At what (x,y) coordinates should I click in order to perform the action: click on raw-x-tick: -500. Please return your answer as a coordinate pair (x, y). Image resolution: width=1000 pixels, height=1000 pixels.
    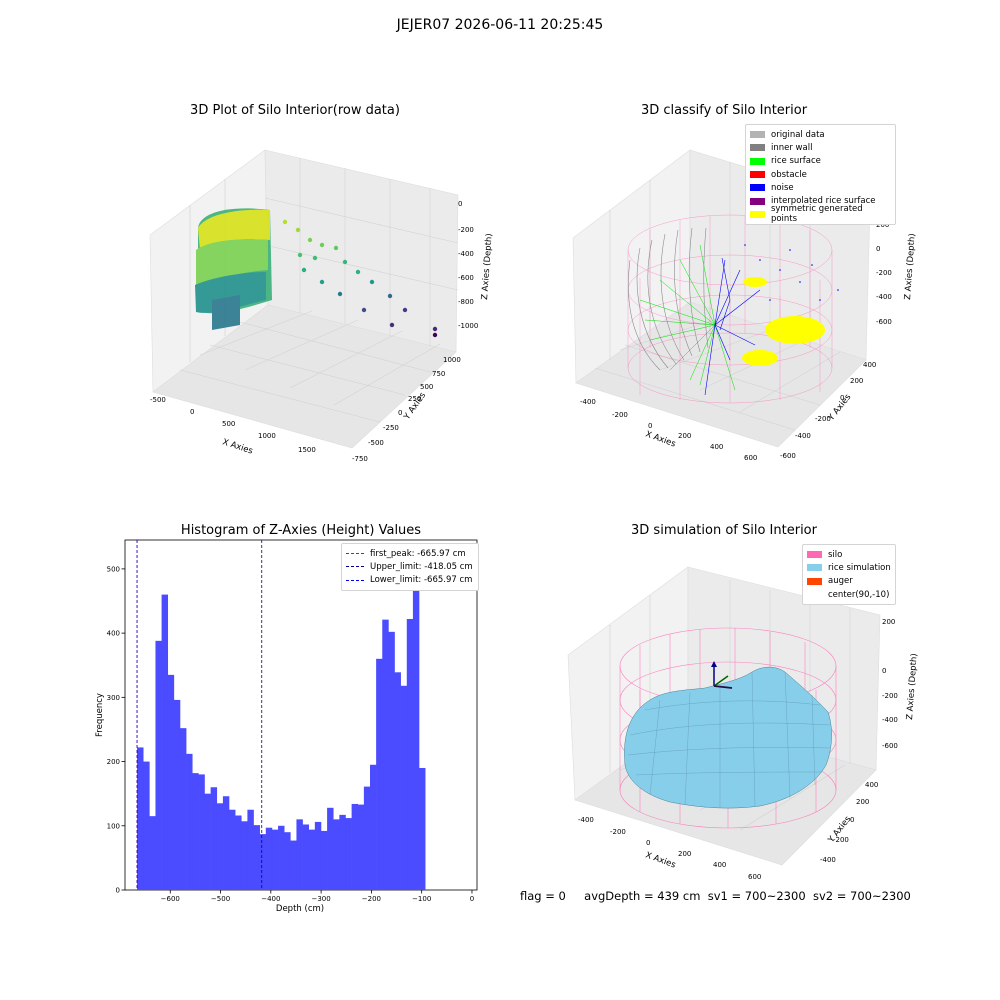
    Looking at the image, I should click on (158, 400).